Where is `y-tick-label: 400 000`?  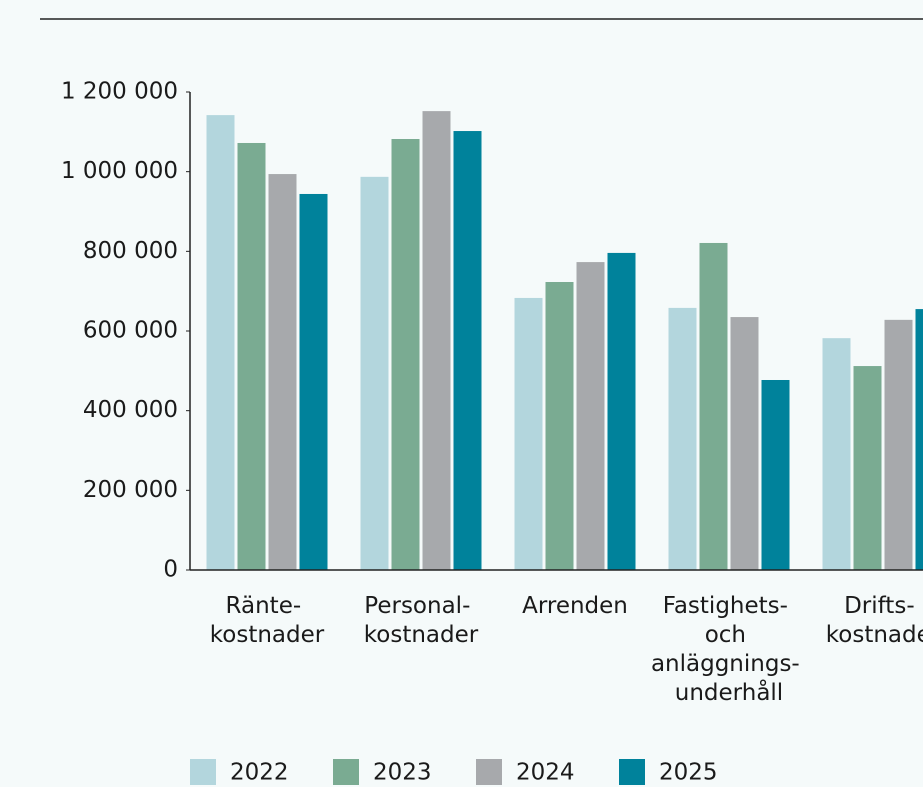 y-tick-label: 400 000 is located at coordinates (130, 410).